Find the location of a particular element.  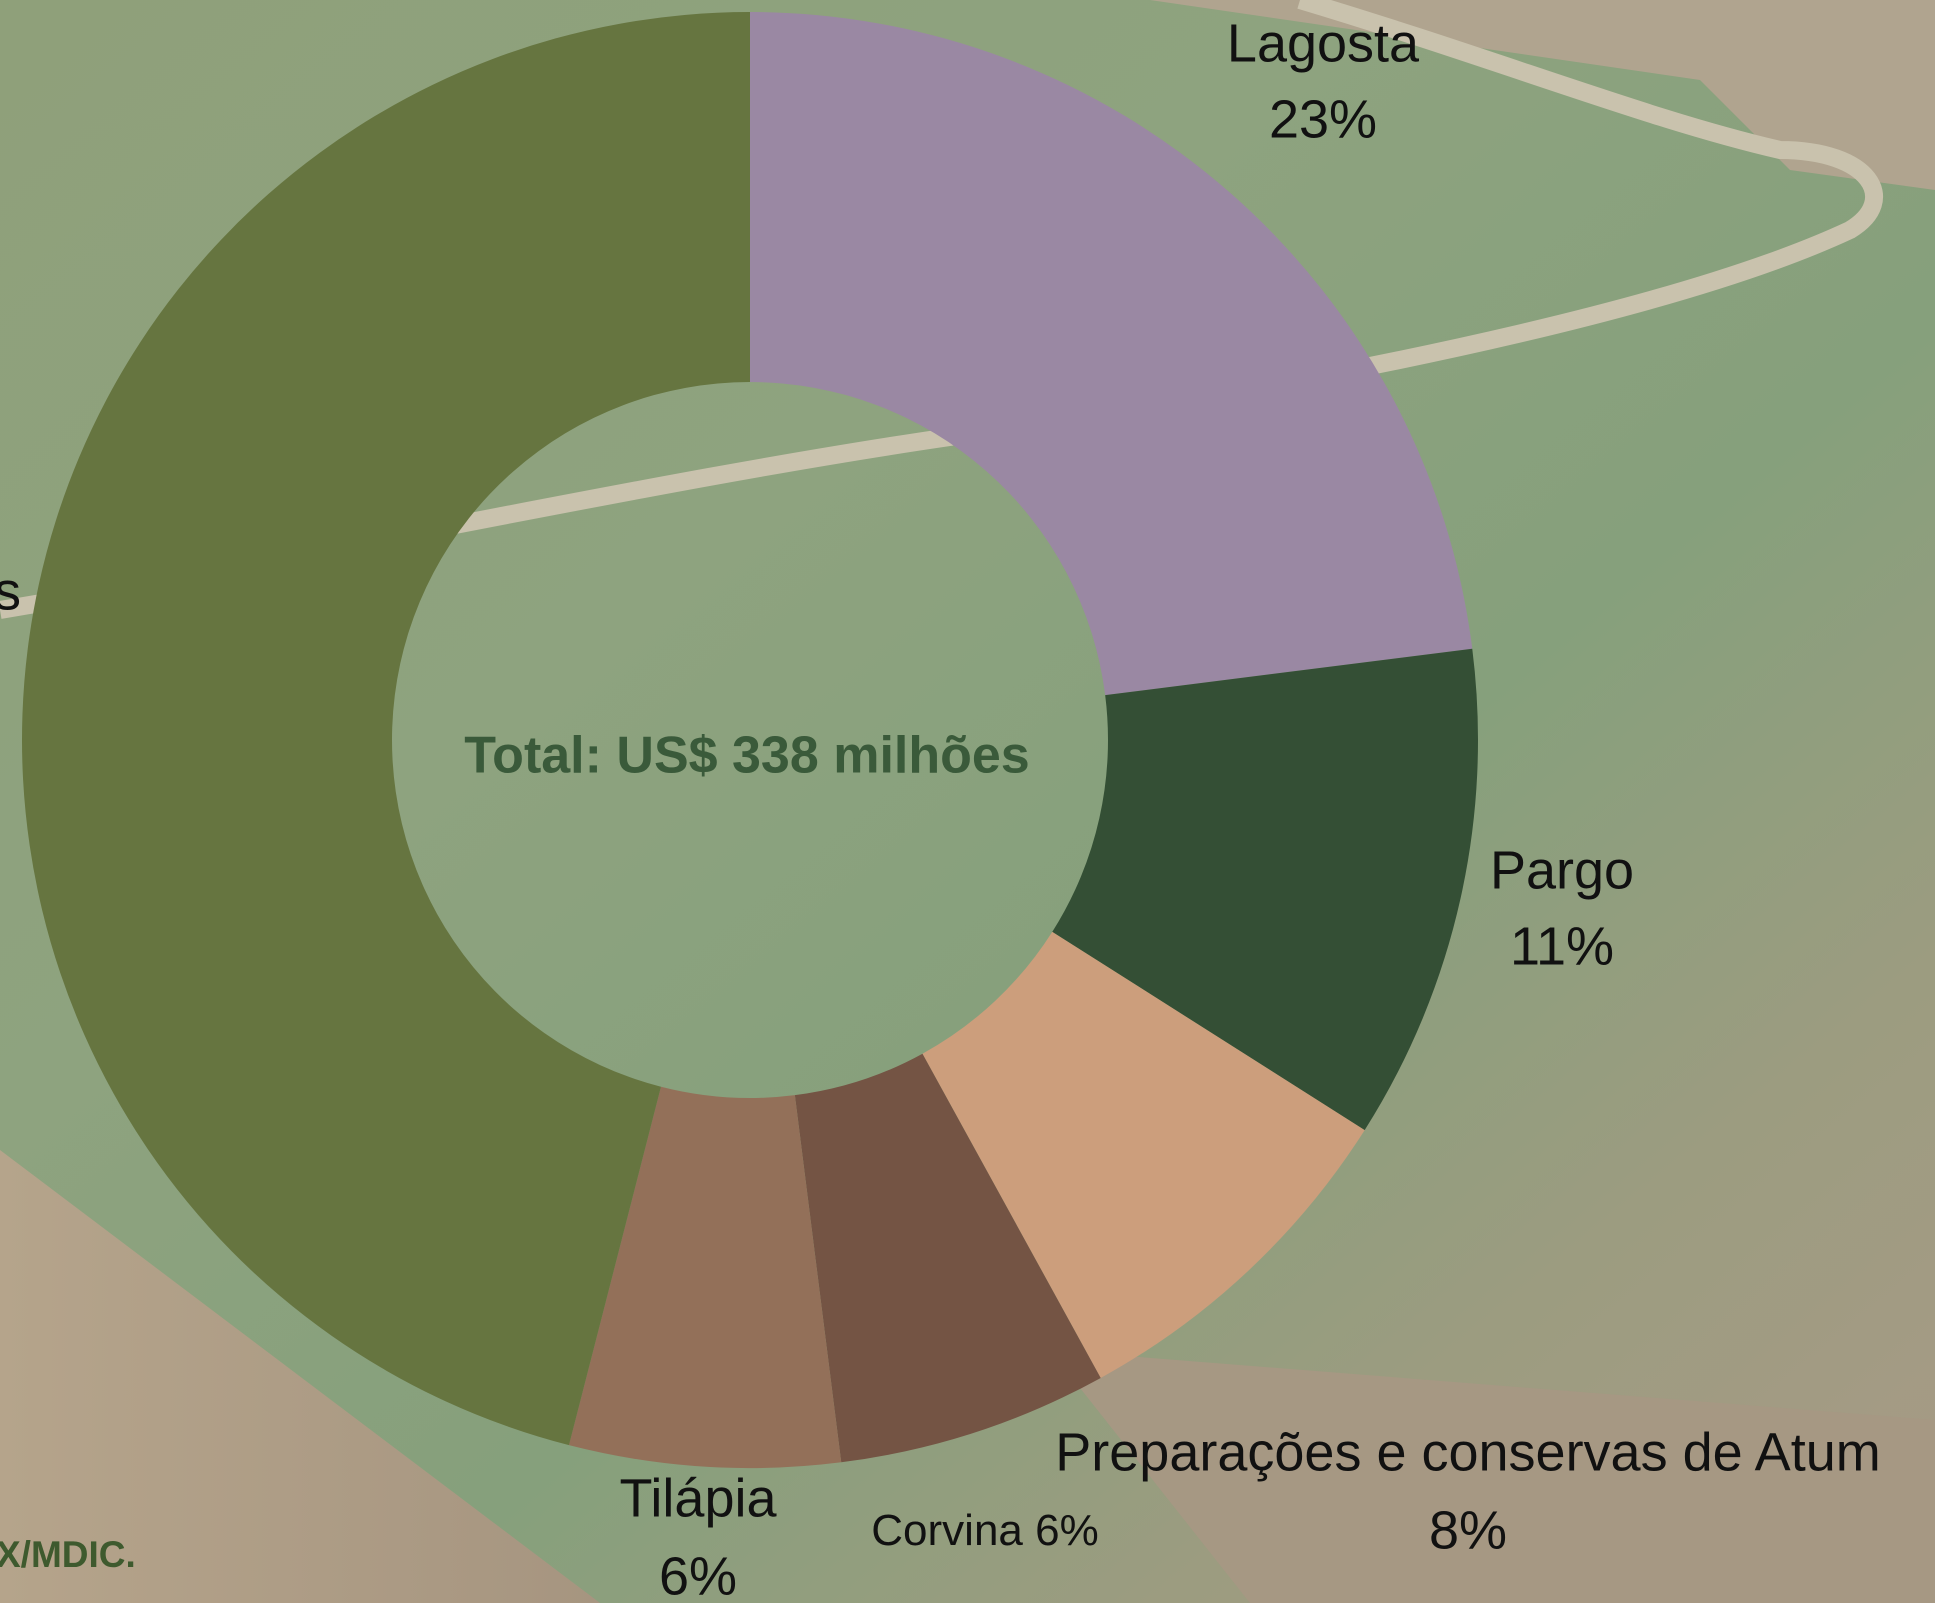

slice-name: Tilápia is located at coordinates (698, 1498).